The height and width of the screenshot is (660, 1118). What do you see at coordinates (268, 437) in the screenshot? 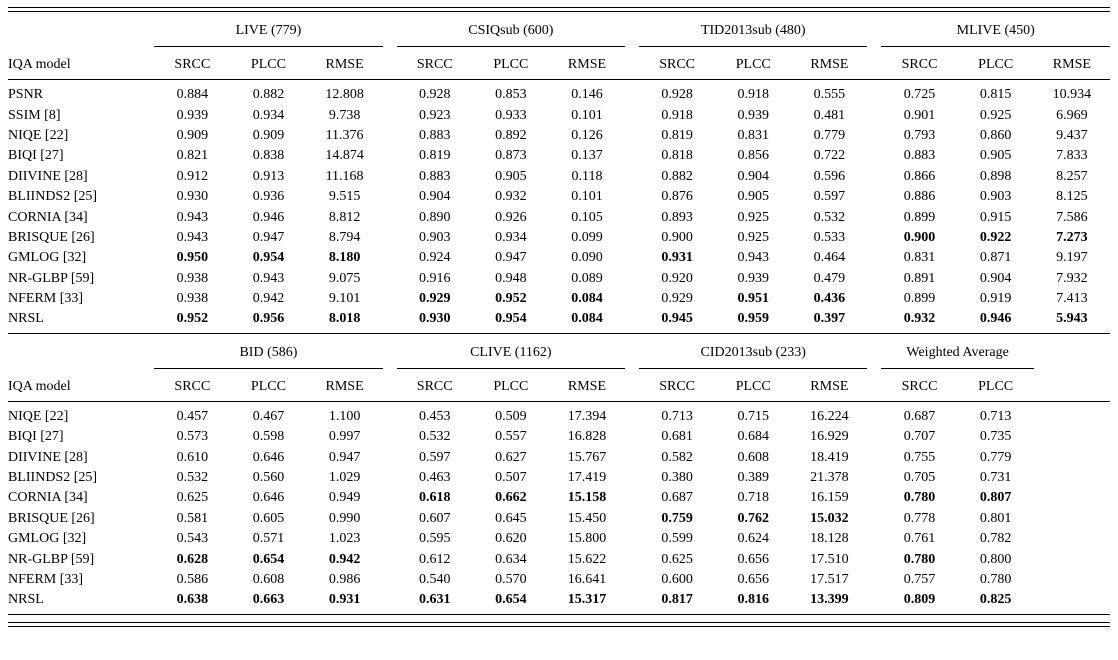
I see `value-cell: 0.598` at bounding box center [268, 437].